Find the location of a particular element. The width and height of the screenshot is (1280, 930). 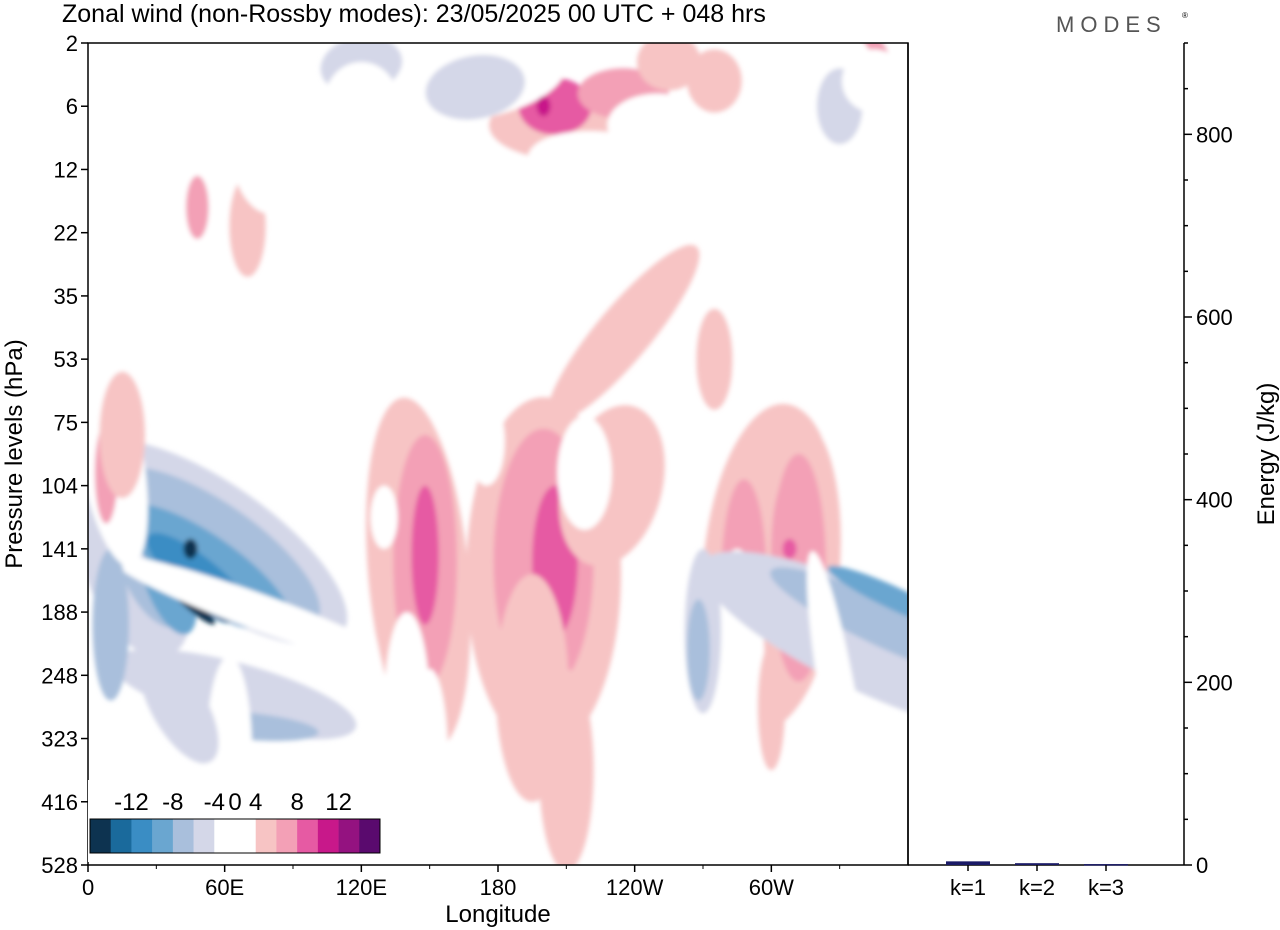

energy-tick-label: 800 is located at coordinates (1214, 134).